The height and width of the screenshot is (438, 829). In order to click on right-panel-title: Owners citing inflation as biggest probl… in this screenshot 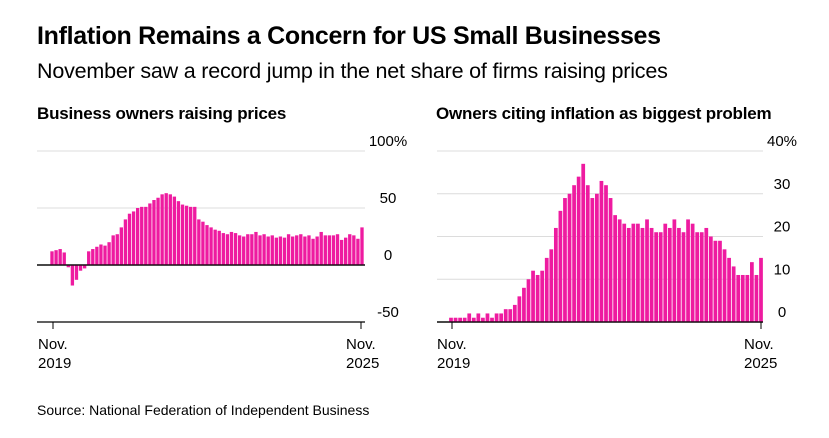, I will do `click(604, 113)`.